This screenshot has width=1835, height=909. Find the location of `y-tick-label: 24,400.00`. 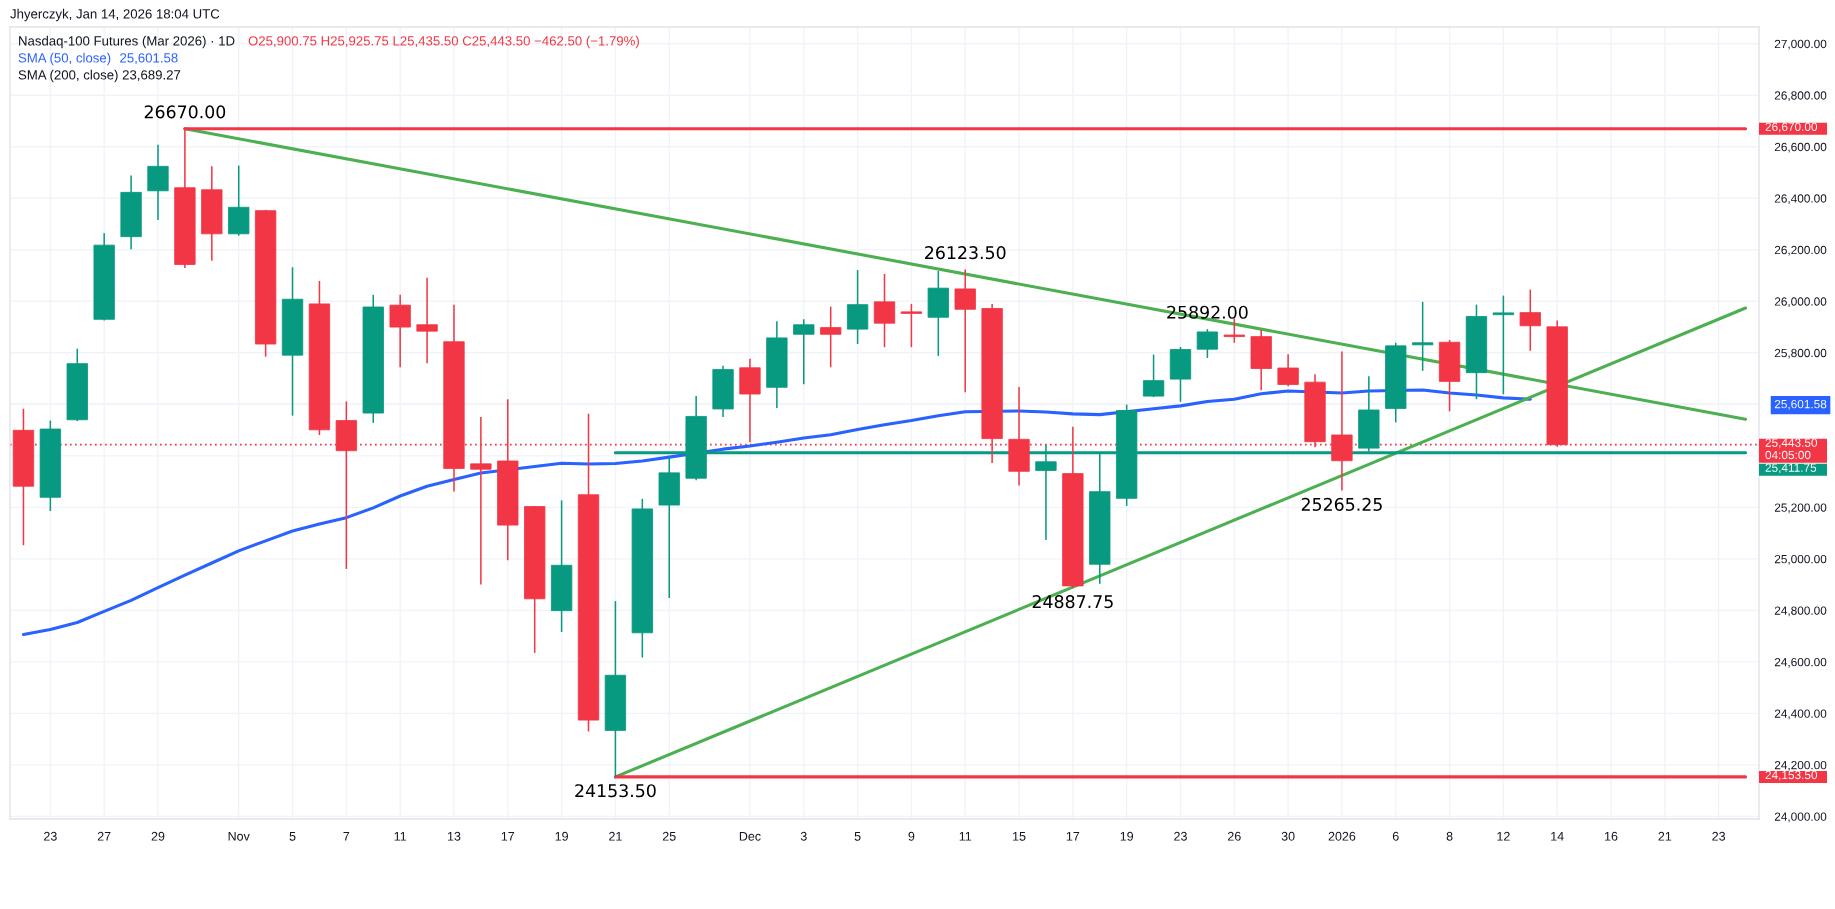

y-tick-label: 24,400.00 is located at coordinates (1800, 714).